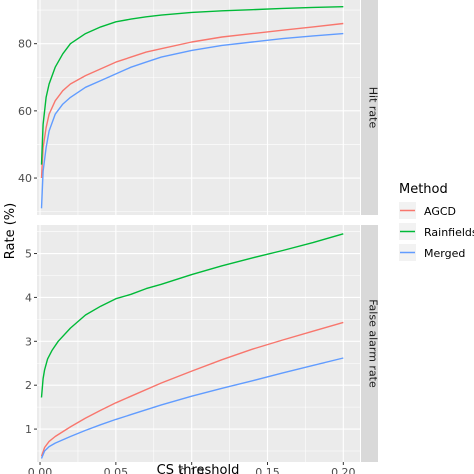 The height and width of the screenshot is (474, 474). I want to click on y-tick-label-false-alarm-rate: 3, so click(28, 341).